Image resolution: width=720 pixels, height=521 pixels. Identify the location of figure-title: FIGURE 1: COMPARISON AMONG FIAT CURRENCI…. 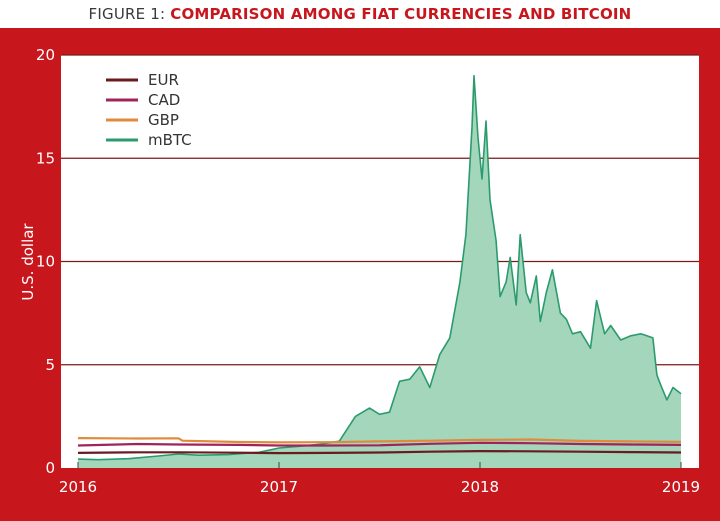
(360, 16).